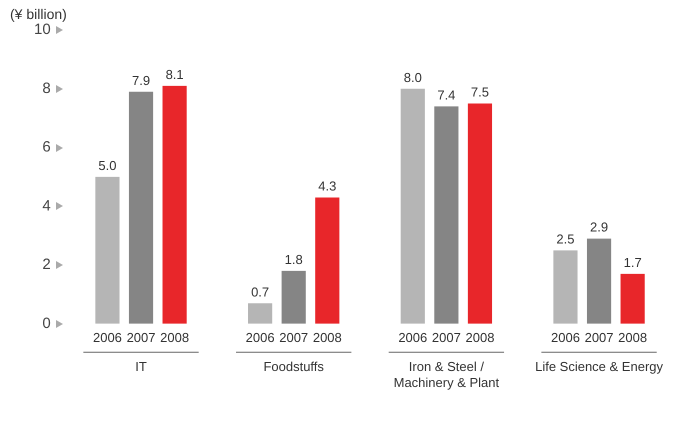  Describe the element at coordinates (599, 366) in the screenshot. I see `x-tick-label: Life Science & Energy` at that location.